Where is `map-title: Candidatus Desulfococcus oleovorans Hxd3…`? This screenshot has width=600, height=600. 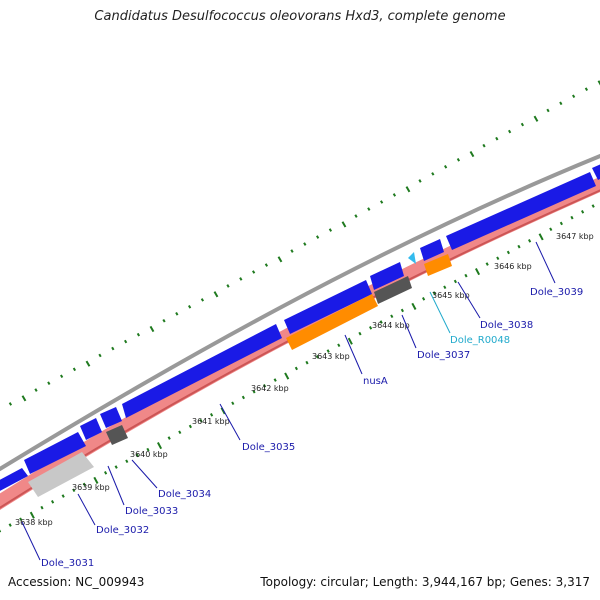 map-title: Candidatus Desulfococcus oleovorans Hxd3… is located at coordinates (300, 16).